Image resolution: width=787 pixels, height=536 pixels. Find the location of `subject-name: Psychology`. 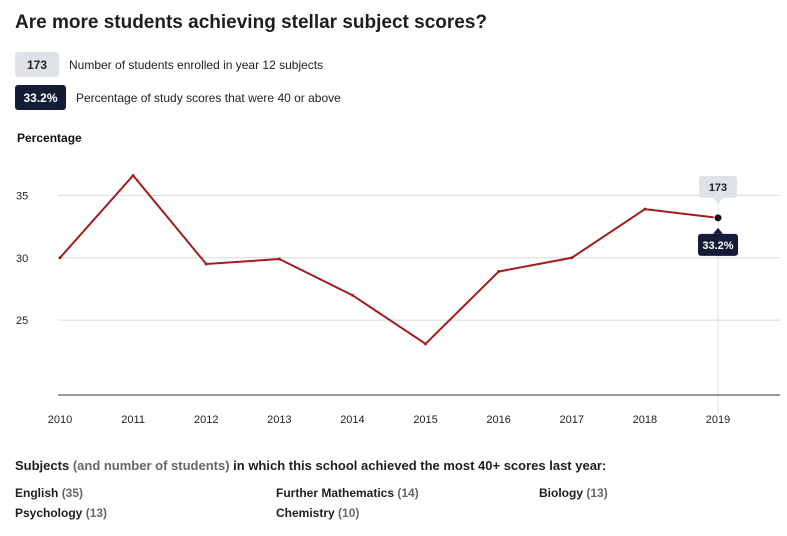

subject-name: Psychology is located at coordinates (49, 513).